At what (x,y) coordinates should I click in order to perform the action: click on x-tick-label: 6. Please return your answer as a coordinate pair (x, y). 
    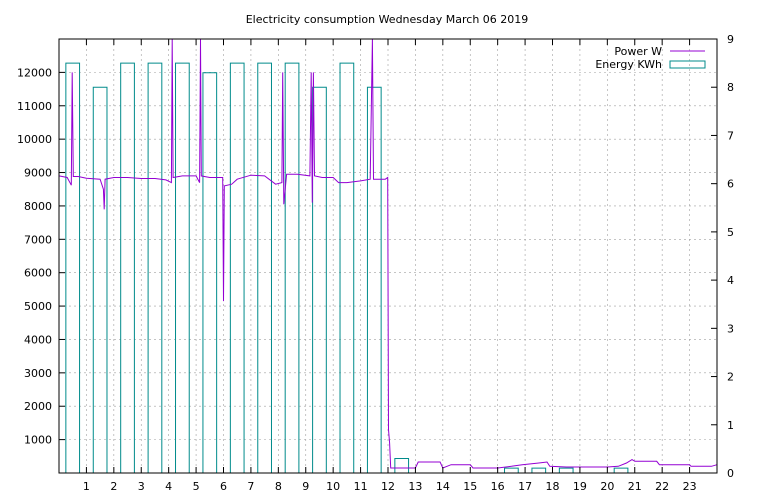
    Looking at the image, I should click on (223, 486).